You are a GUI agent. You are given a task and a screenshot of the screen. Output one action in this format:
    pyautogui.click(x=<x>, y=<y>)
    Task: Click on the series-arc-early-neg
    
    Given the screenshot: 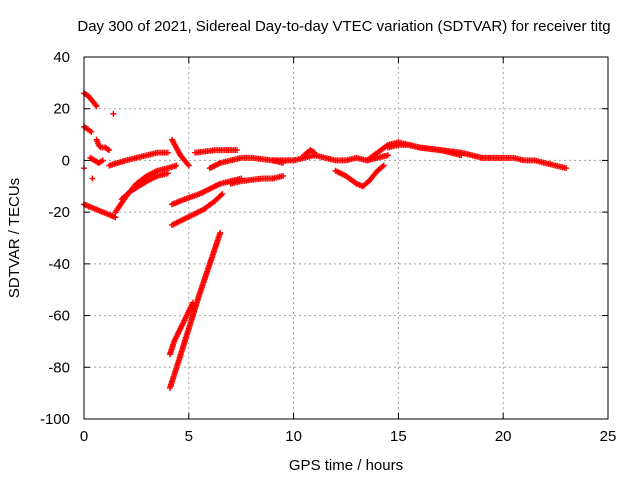 What is the action you would take?
    pyautogui.click(x=100, y=211)
    